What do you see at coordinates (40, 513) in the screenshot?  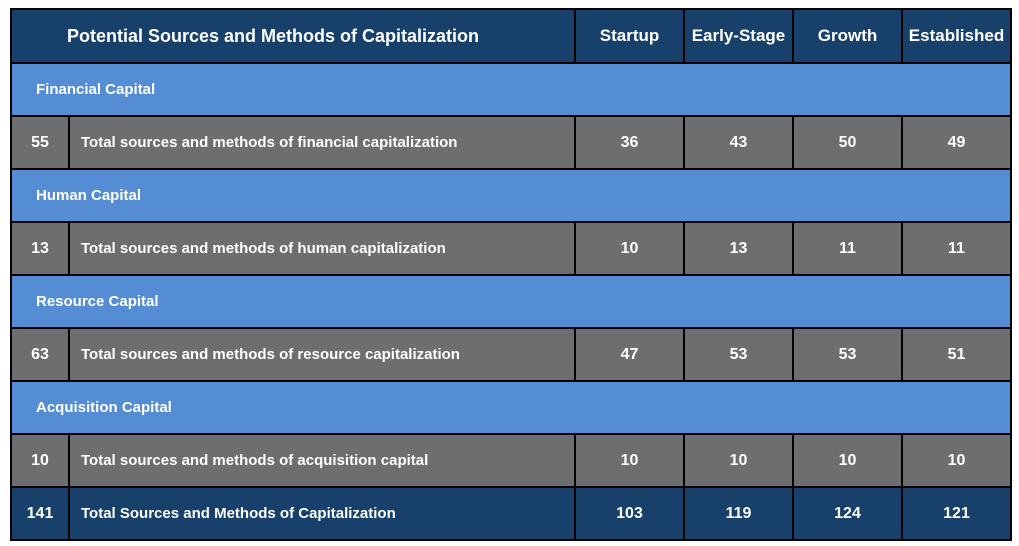 I see `total-count: 141` at bounding box center [40, 513].